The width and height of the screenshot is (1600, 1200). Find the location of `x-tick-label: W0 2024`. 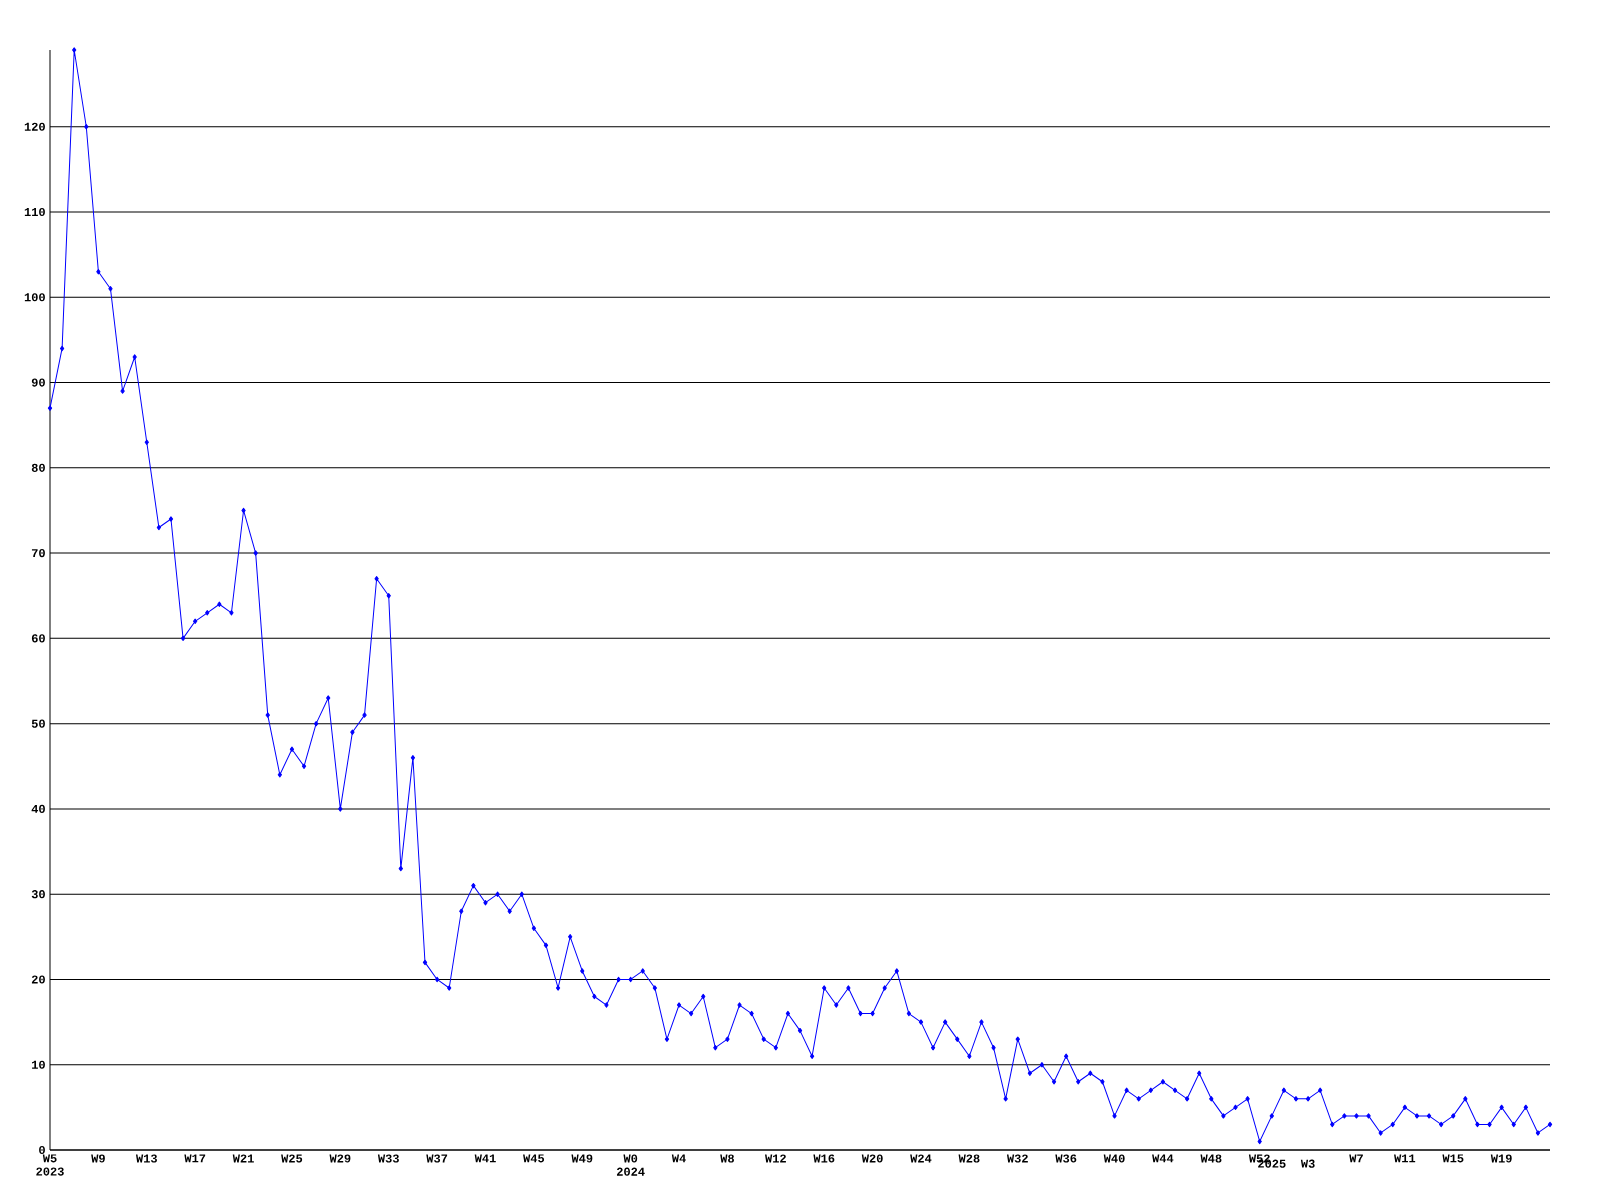

x-tick-label: W0 2024 is located at coordinates (630, 1165).